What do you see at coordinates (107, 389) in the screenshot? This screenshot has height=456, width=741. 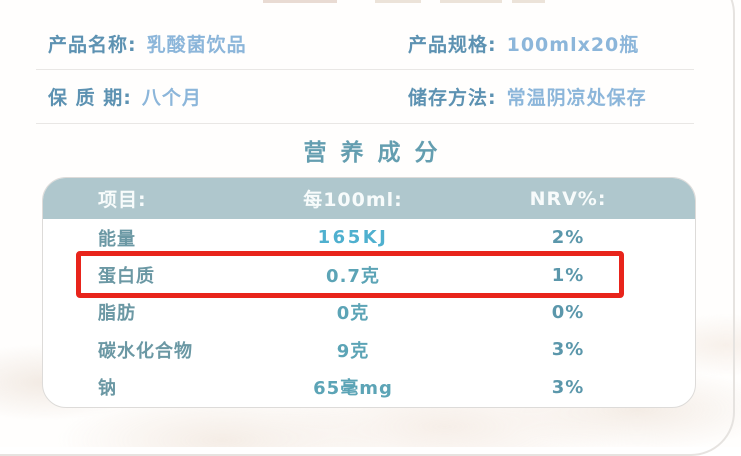 I see `item-name: 钠` at bounding box center [107, 389].